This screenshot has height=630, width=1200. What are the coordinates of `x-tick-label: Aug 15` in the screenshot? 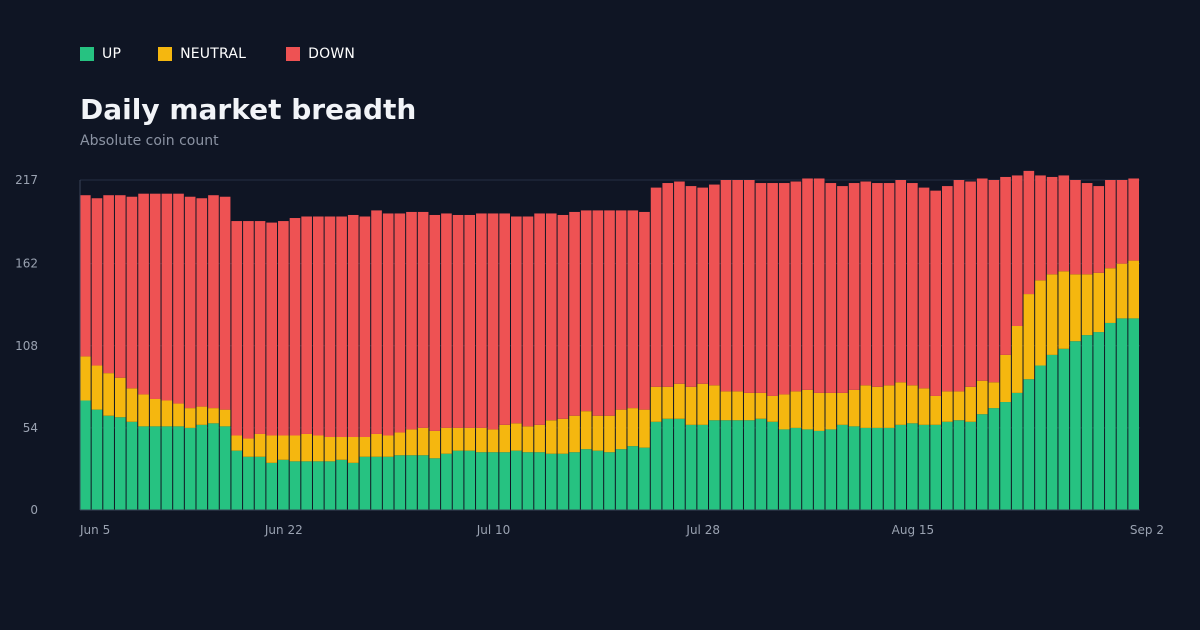 It's located at (913, 530).